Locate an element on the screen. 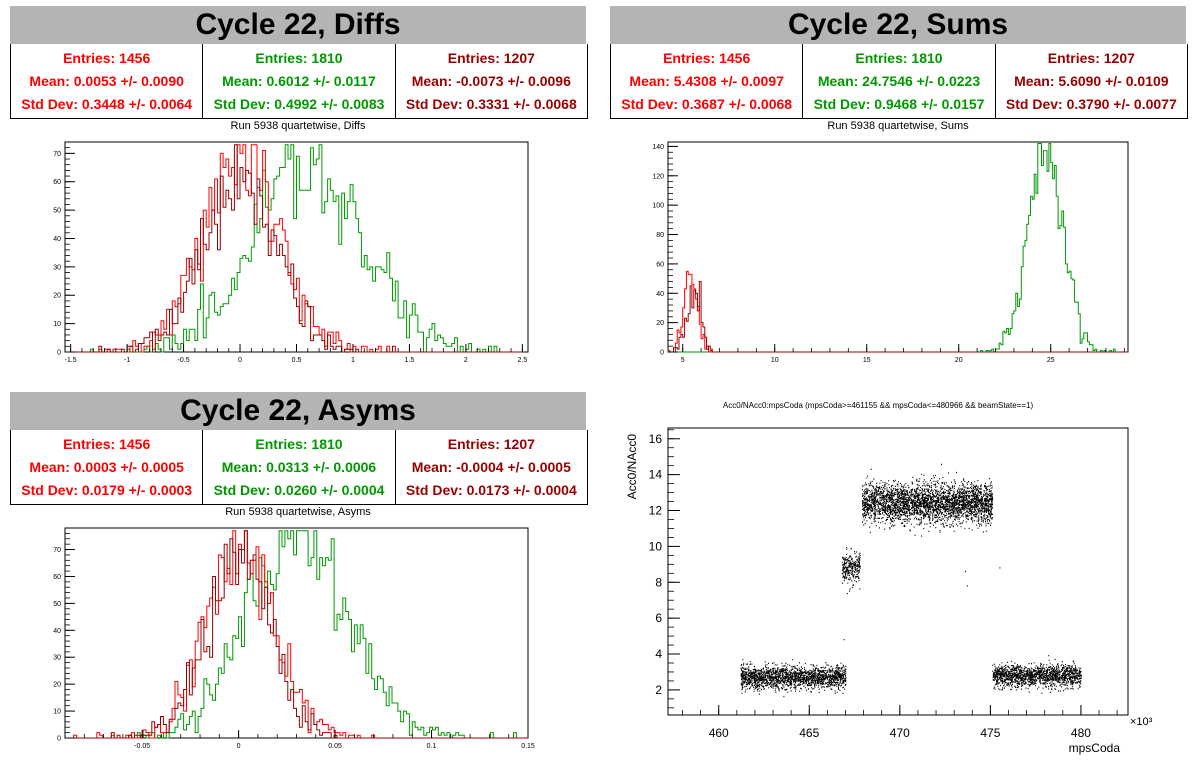 The height and width of the screenshot is (772, 1196). y-axis-label: Acc0/NAcc0 is located at coordinates (632, 467).